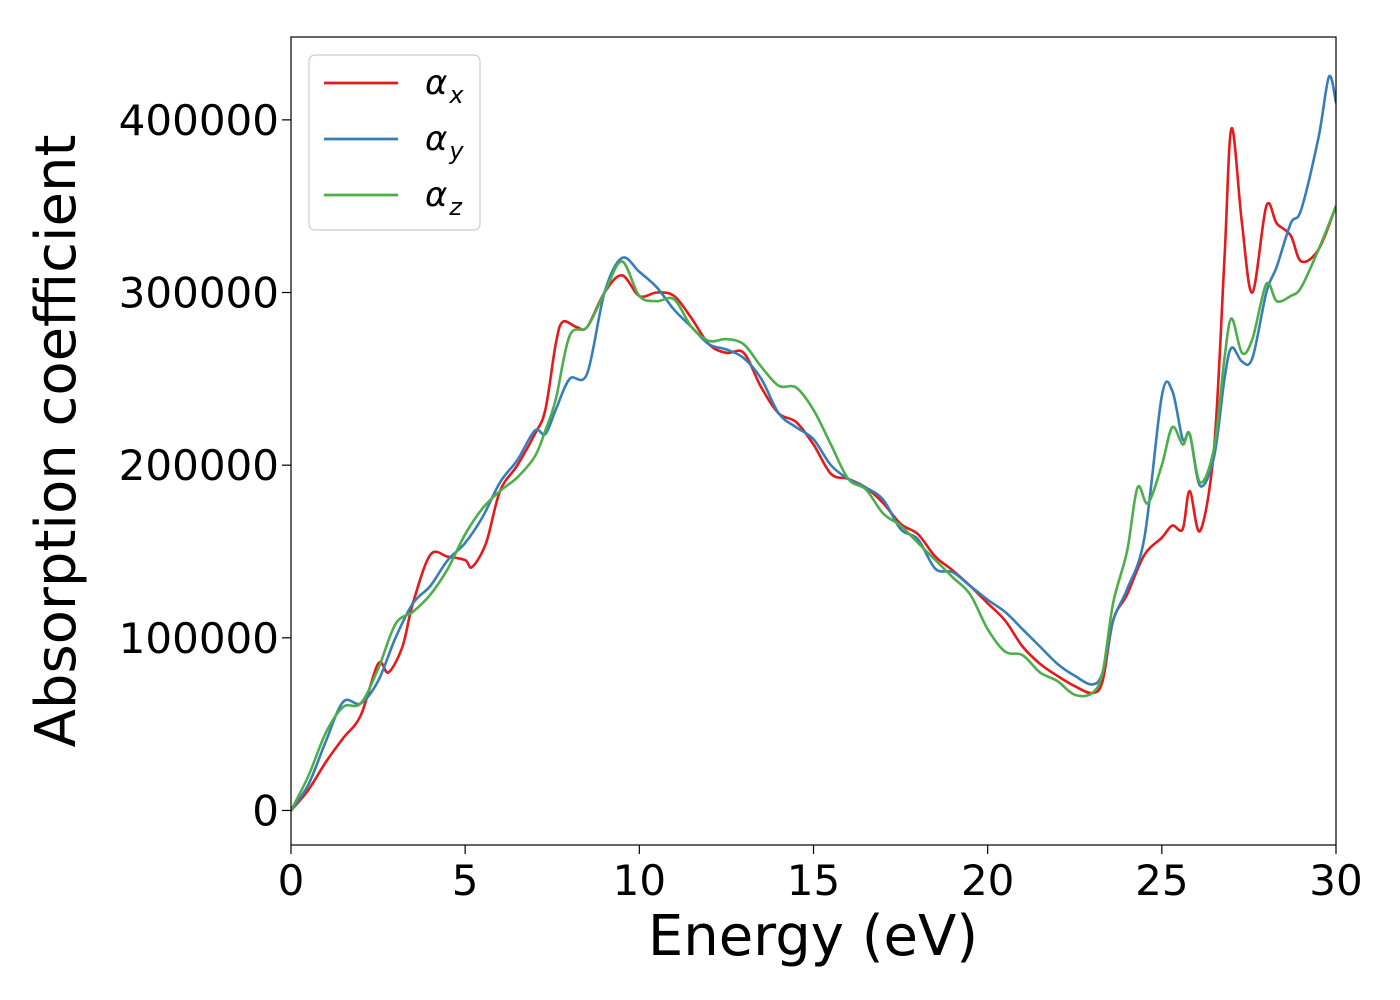 The image size is (1400, 1000). What do you see at coordinates (199, 638) in the screenshot?
I see `y-tick-label: 100000` at bounding box center [199, 638].